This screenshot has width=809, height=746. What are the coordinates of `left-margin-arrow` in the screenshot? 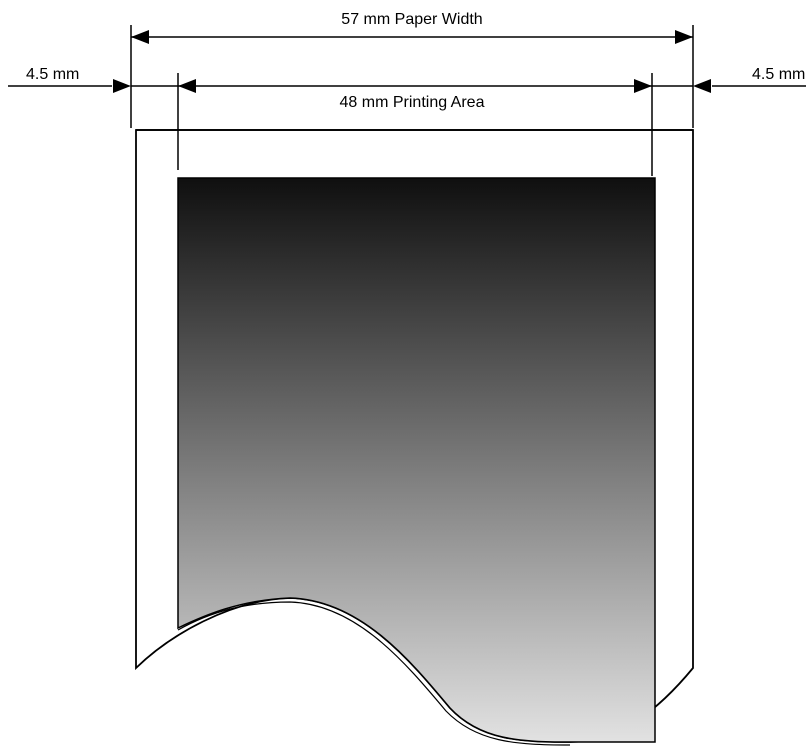 It's located at (122, 86).